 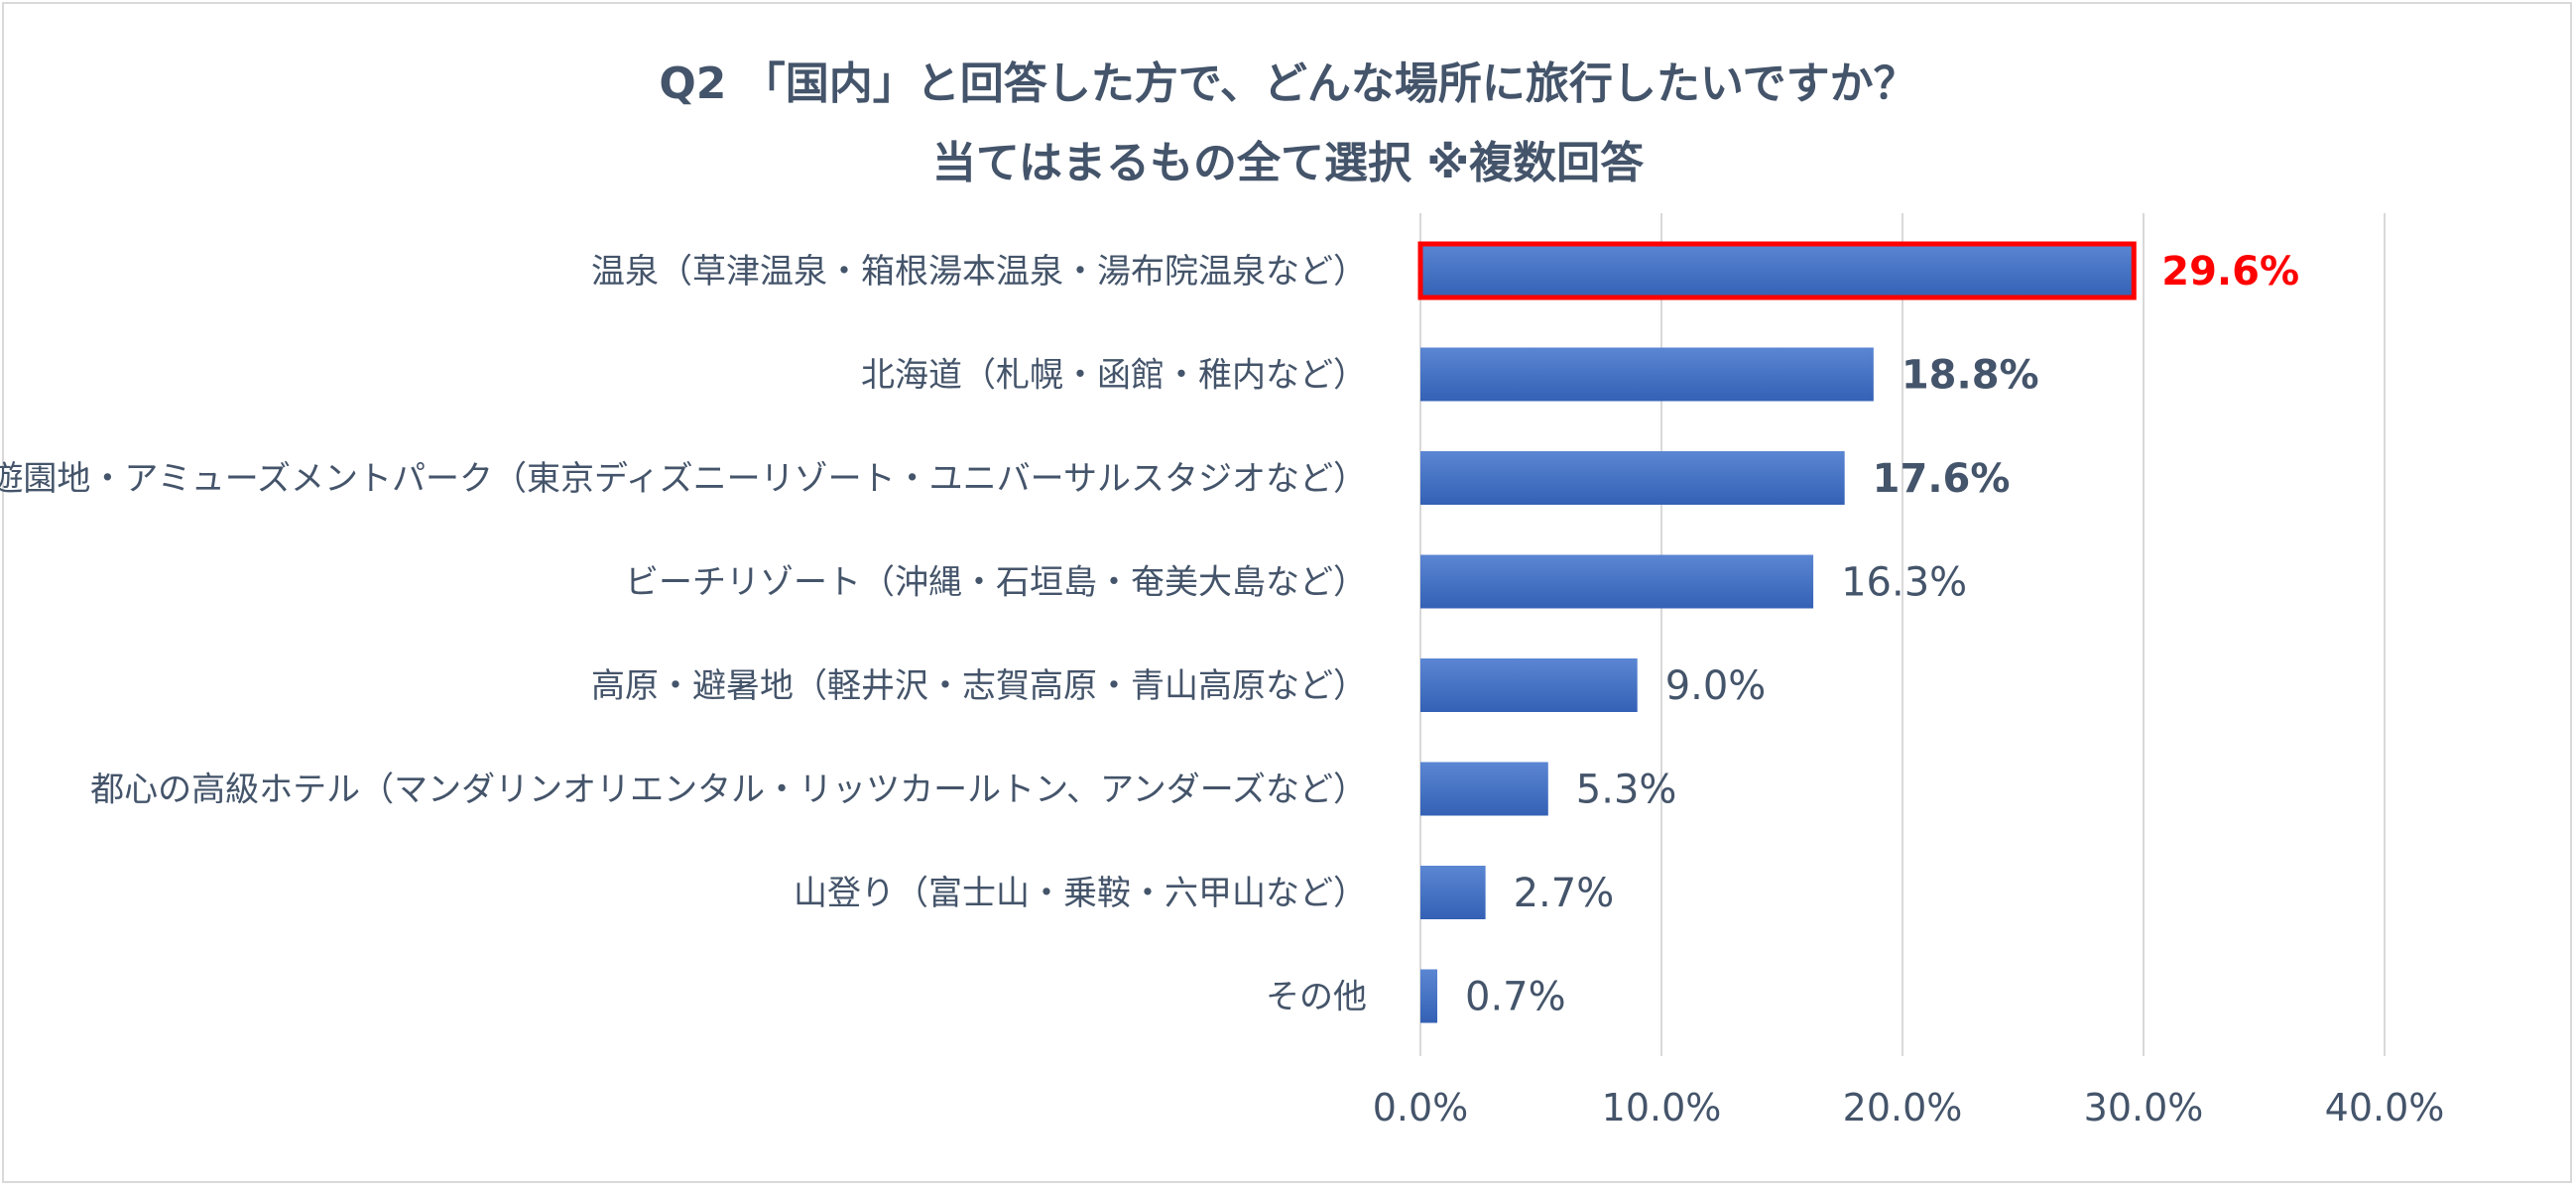 What do you see at coordinates (1716, 686) in the screenshot?
I see `value-label: 9.0%` at bounding box center [1716, 686].